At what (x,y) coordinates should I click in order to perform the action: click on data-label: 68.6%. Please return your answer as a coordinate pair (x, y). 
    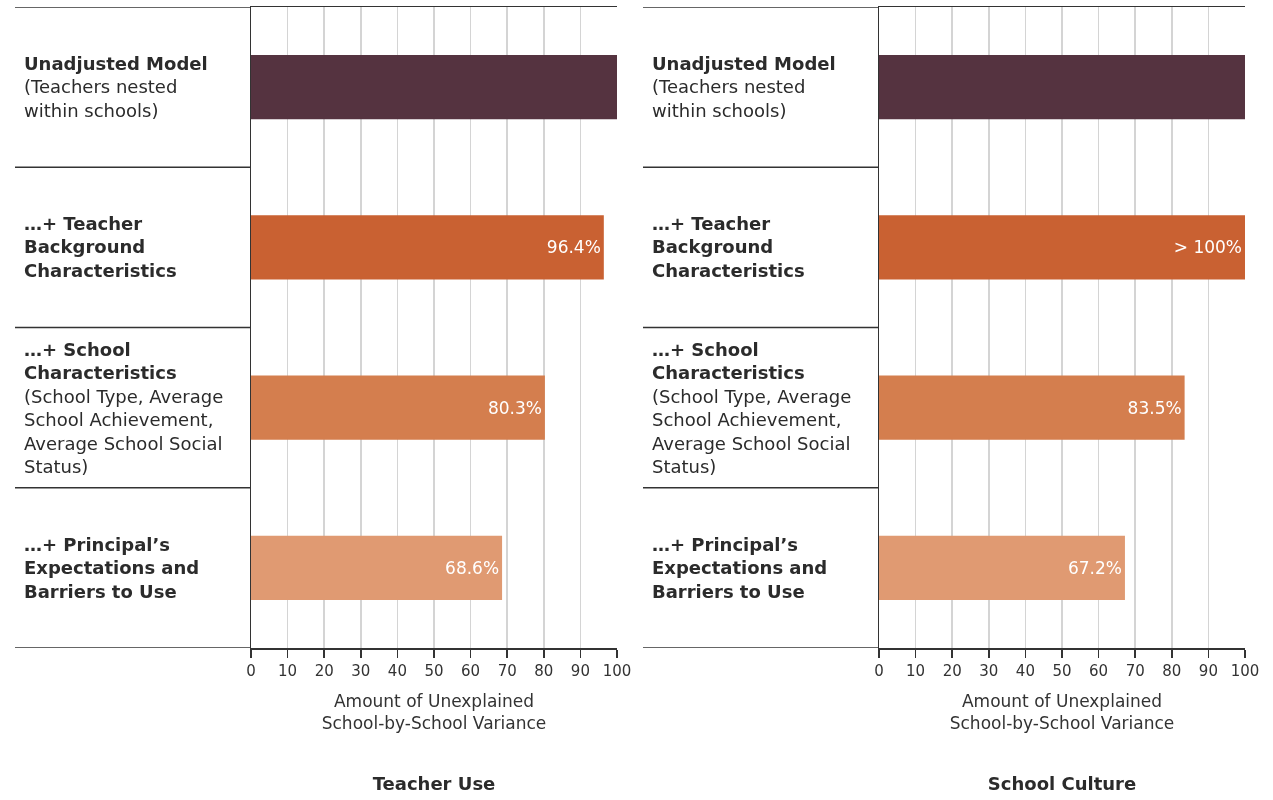
    Looking at the image, I should click on (472, 567).